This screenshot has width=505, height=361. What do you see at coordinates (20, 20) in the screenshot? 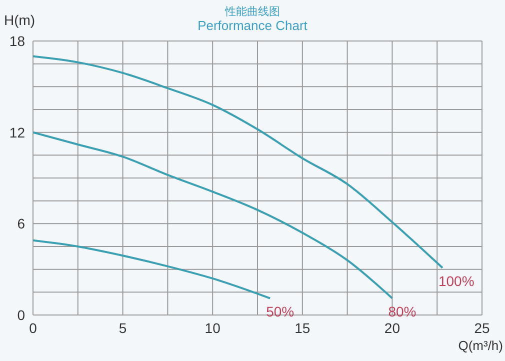
I see `y-axis-title: H(m)` at bounding box center [20, 20].